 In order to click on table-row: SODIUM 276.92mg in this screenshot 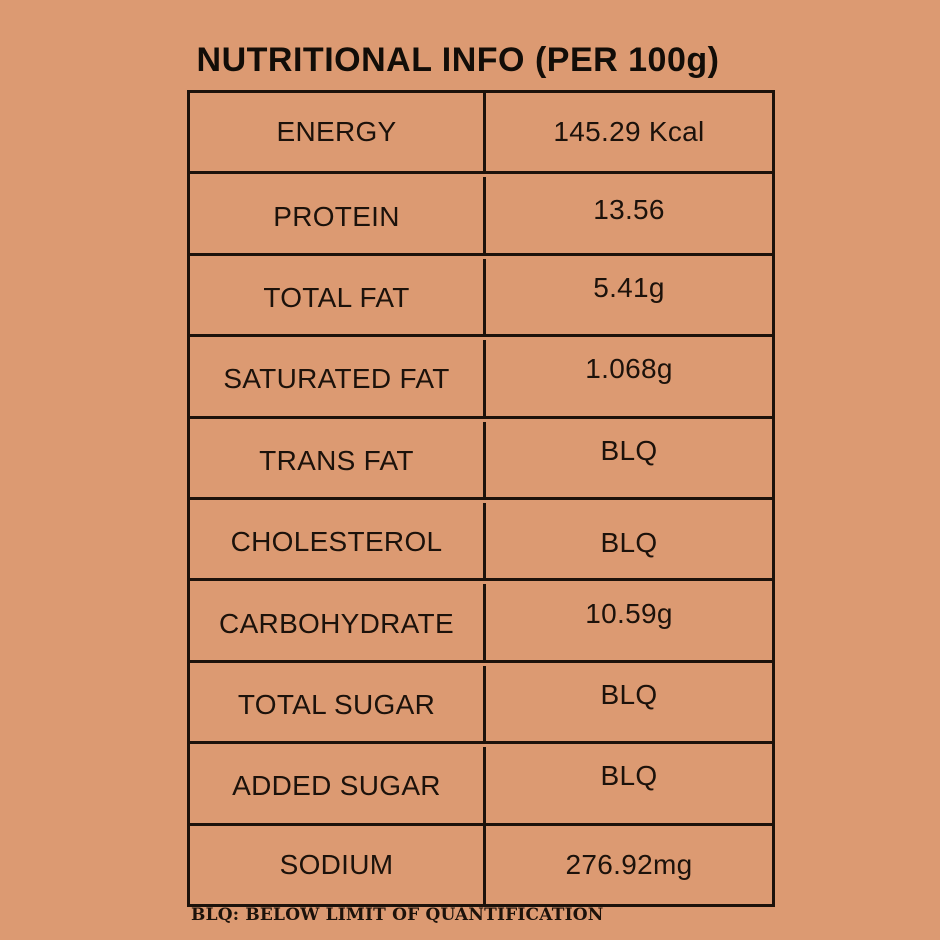, I will do `click(481, 865)`.